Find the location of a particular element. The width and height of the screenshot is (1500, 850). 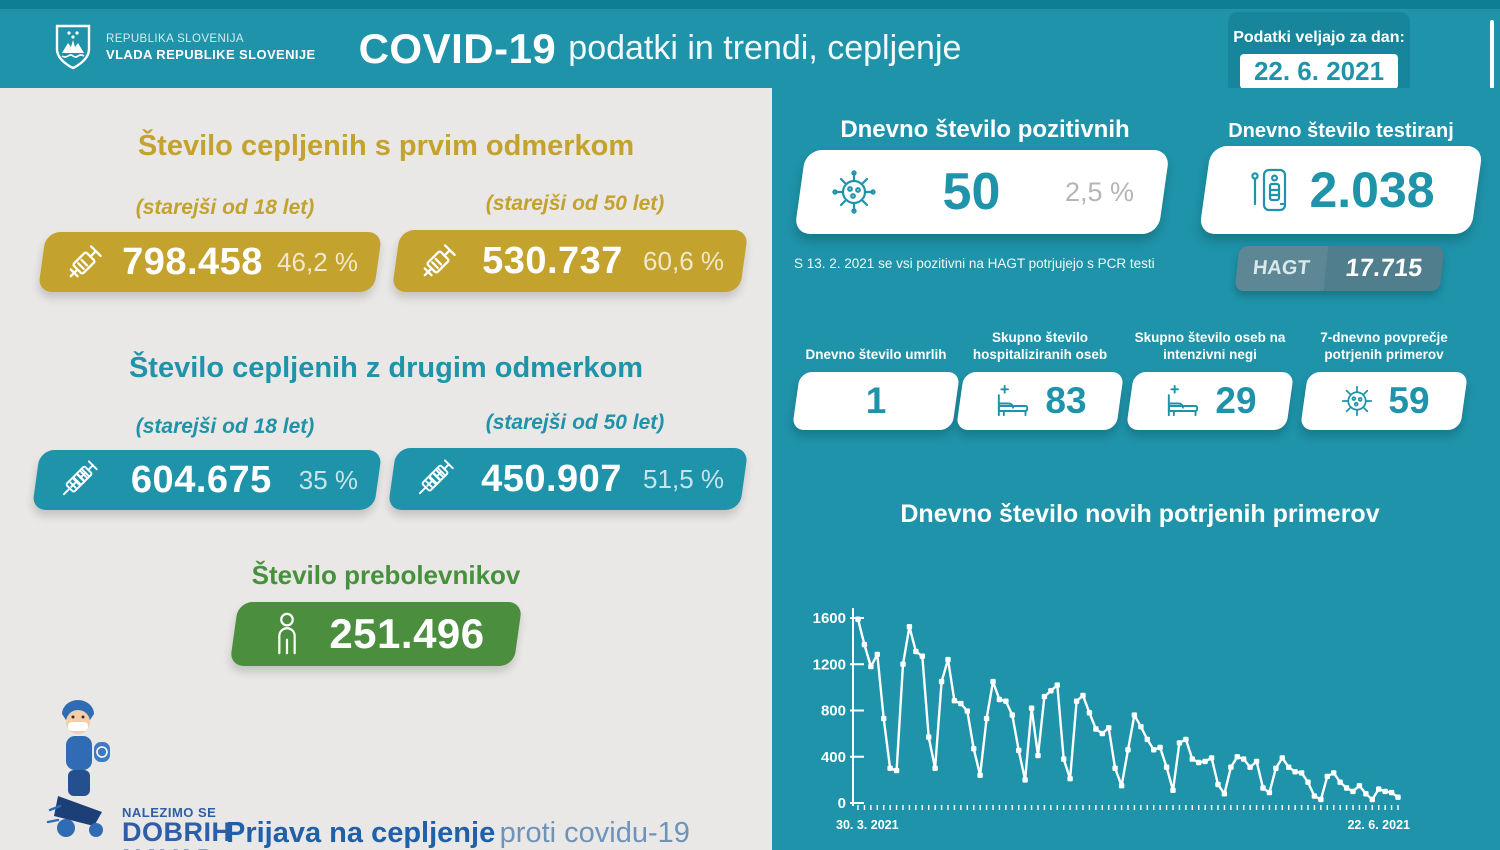

second-dose-18-label: (starejši od 18 let) is located at coordinates (225, 426).